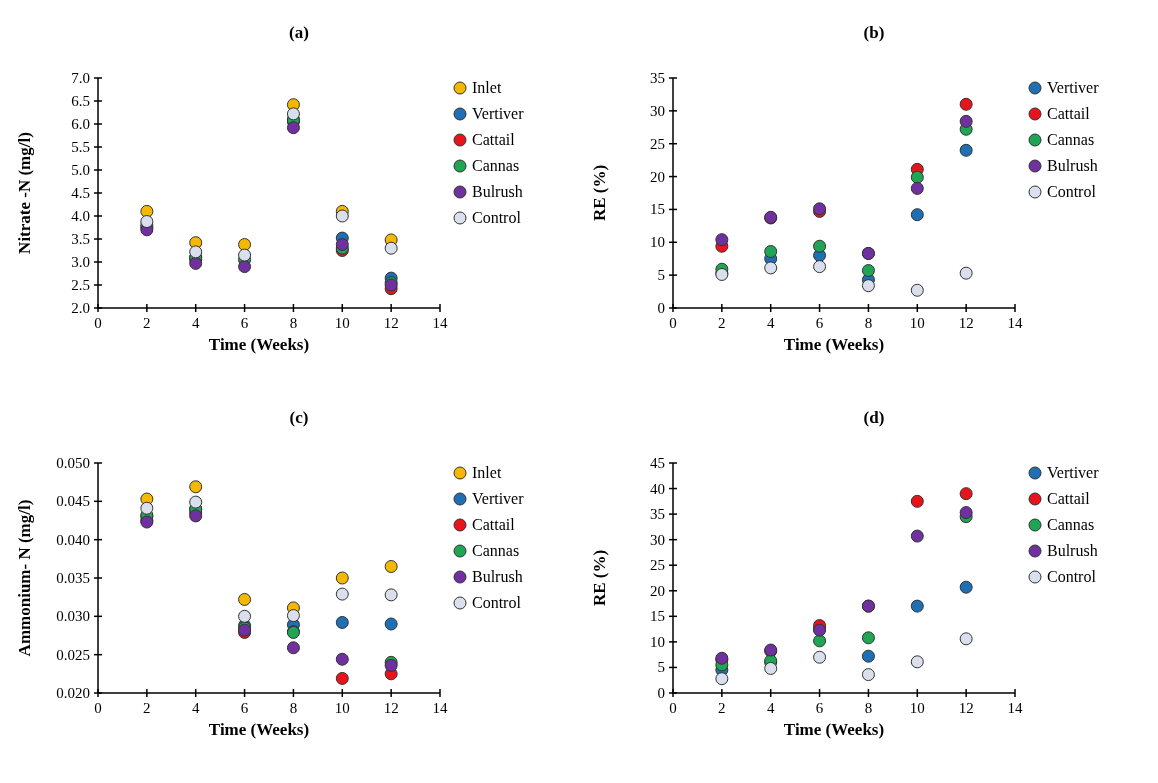 Image resolution: width=1158 pixels, height=783 pixels. What do you see at coordinates (24, 578) in the screenshot?
I see `y-axis-title: Ammonium- N (mg/l)` at bounding box center [24, 578].